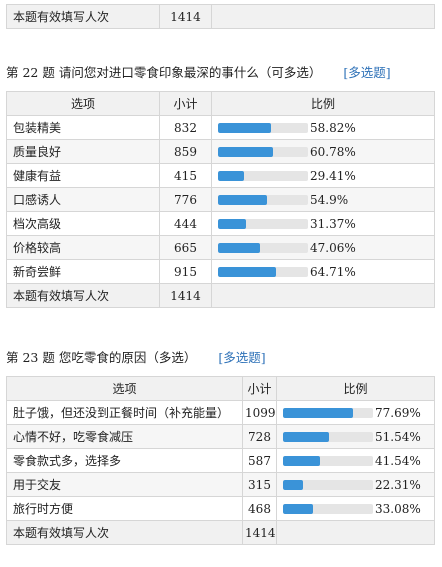  I want to click on option-ratio: 60.78%, so click(323, 151).